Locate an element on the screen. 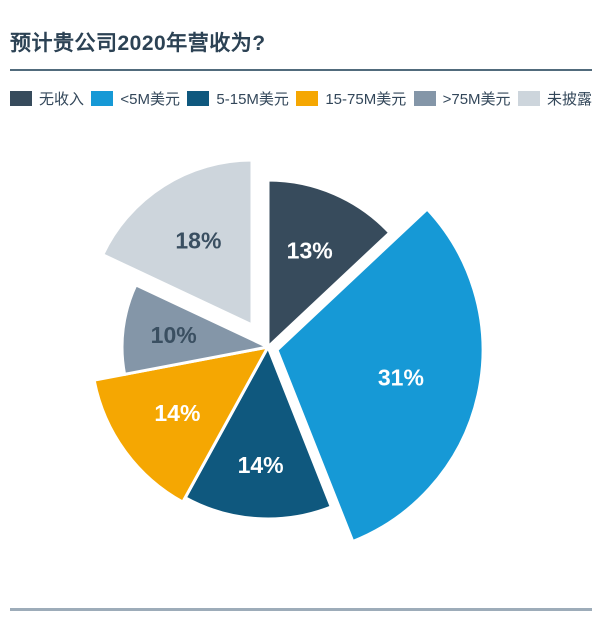  legend: 无收入 <5M美元 5-15M美元 15-75M美元 >75M美元 未披露 is located at coordinates (301, 98).